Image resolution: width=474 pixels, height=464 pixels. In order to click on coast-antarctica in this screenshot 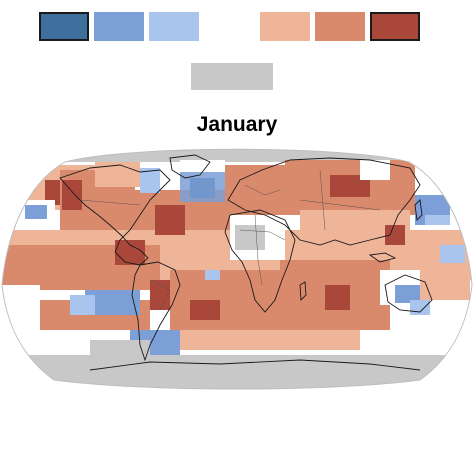, I will do `click(255, 365)`.